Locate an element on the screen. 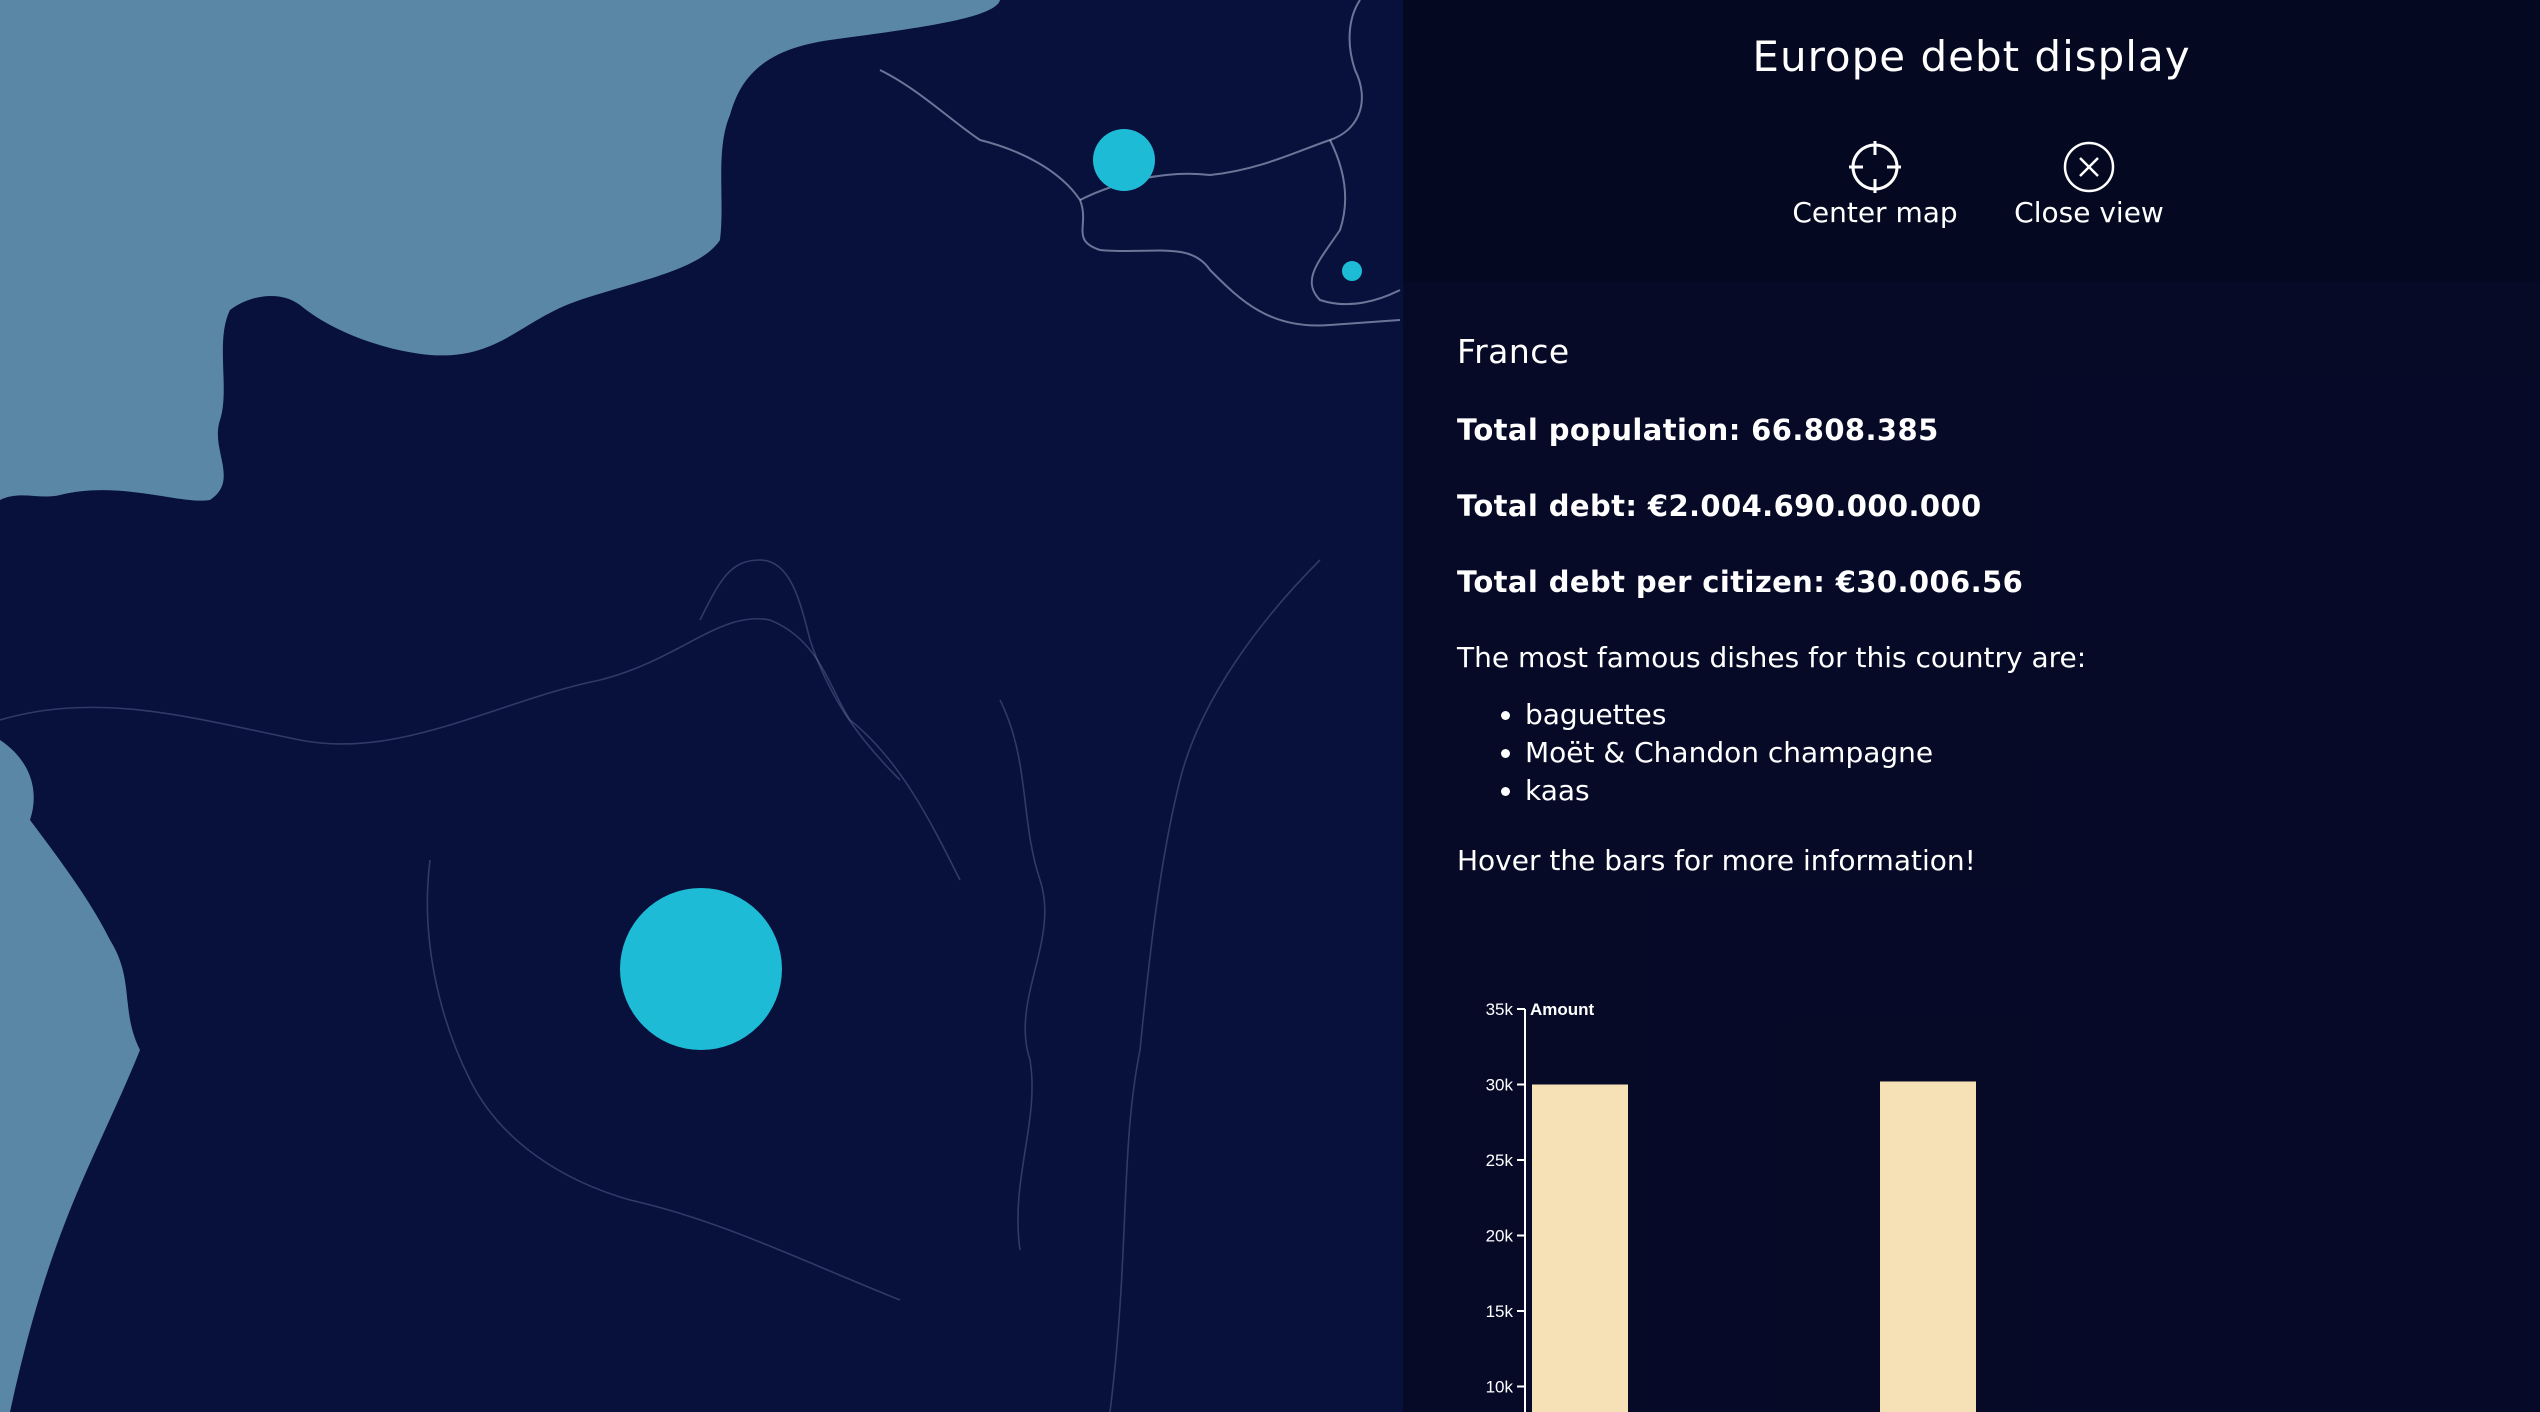  center-map-button: Center map is located at coordinates (1875, 184).